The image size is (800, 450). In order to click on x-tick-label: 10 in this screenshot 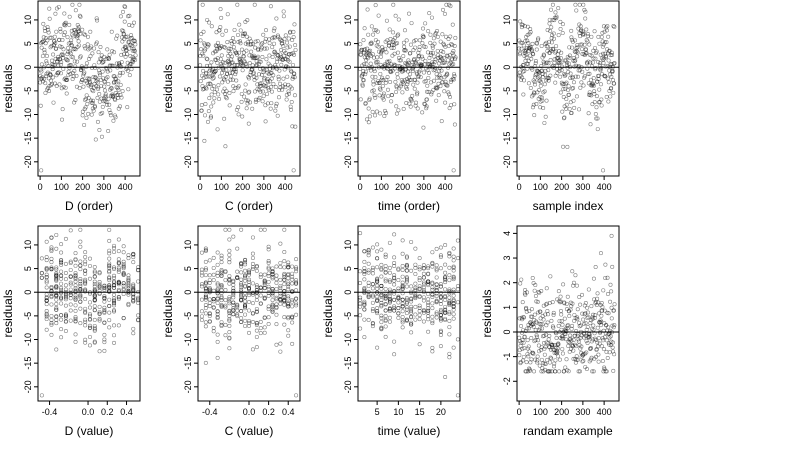, I will do `click(398, 412)`.